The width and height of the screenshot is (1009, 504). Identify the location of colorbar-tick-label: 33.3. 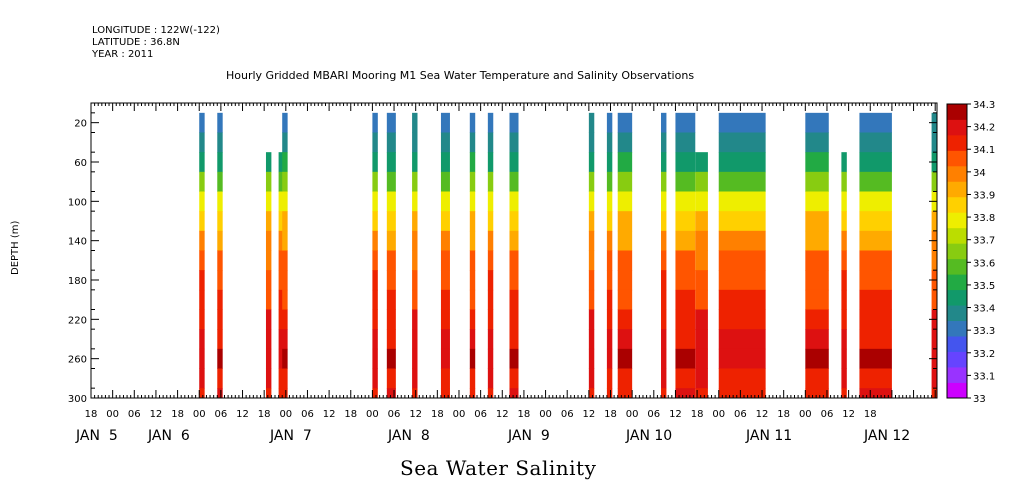
(984, 331).